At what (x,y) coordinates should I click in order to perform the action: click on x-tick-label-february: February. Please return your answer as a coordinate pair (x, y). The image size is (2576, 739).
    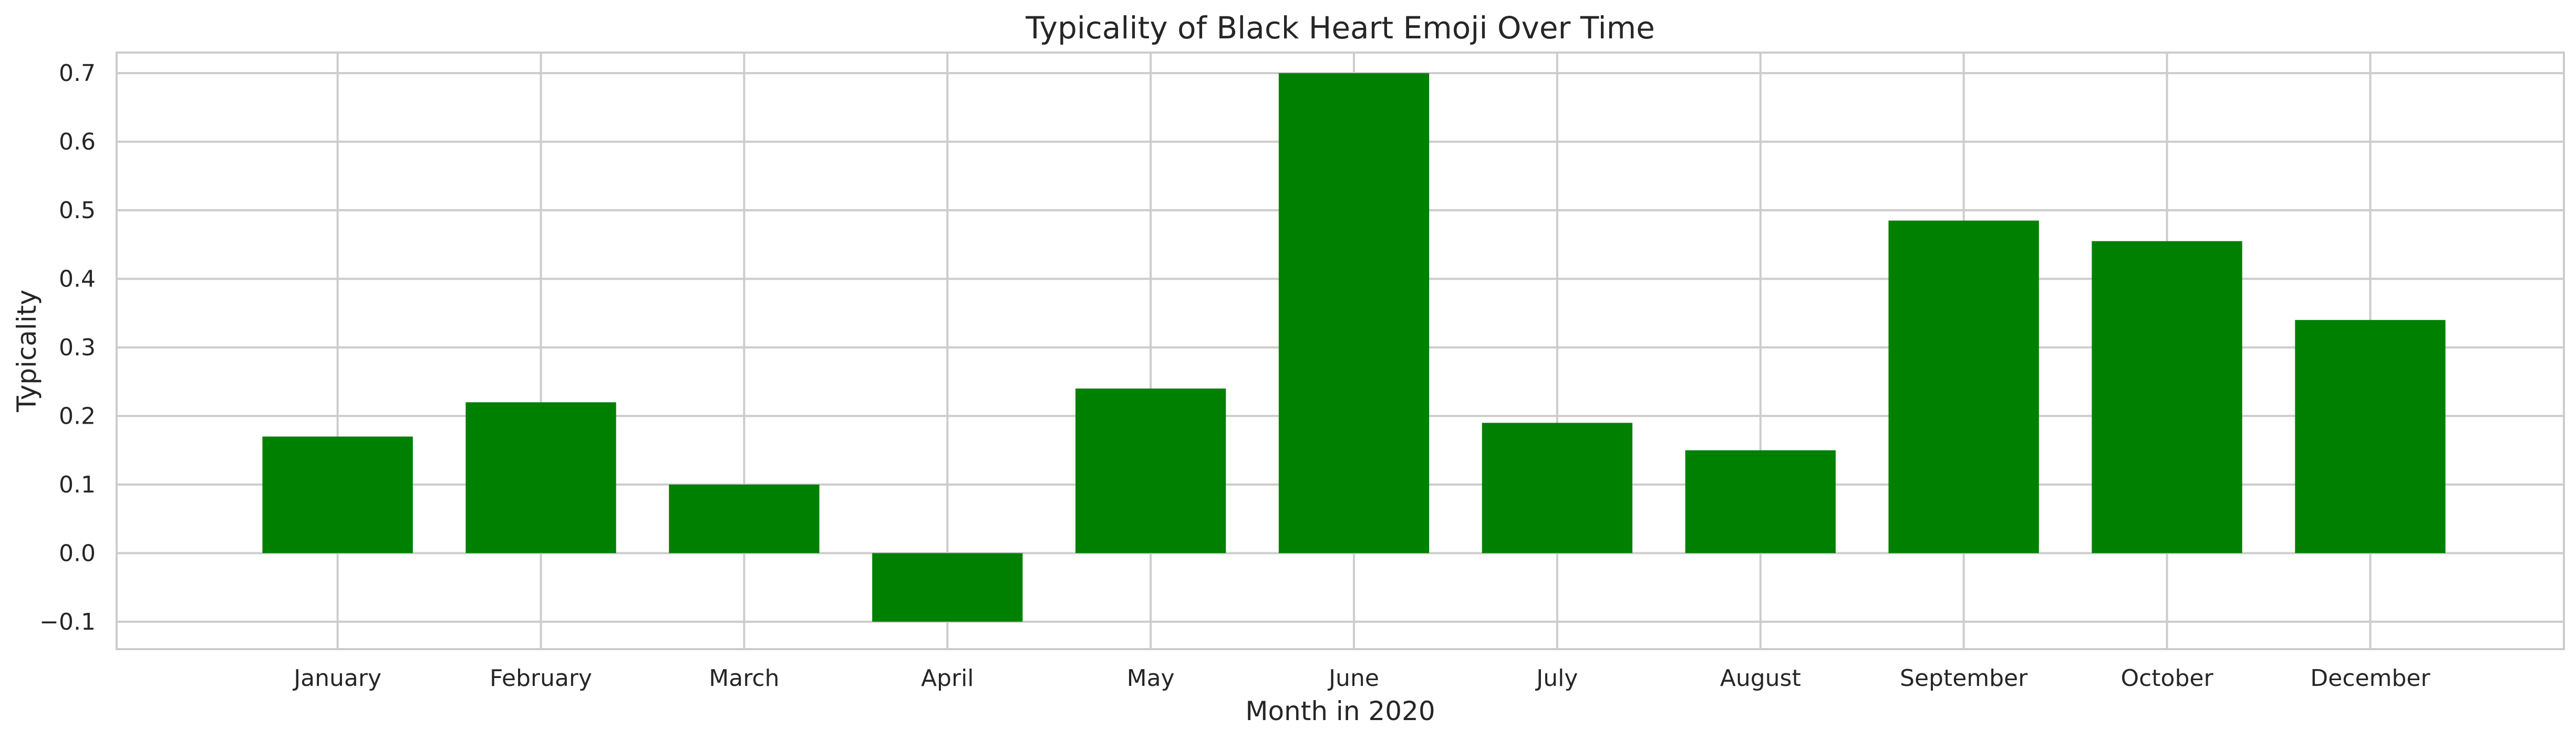
    Looking at the image, I should click on (541, 678).